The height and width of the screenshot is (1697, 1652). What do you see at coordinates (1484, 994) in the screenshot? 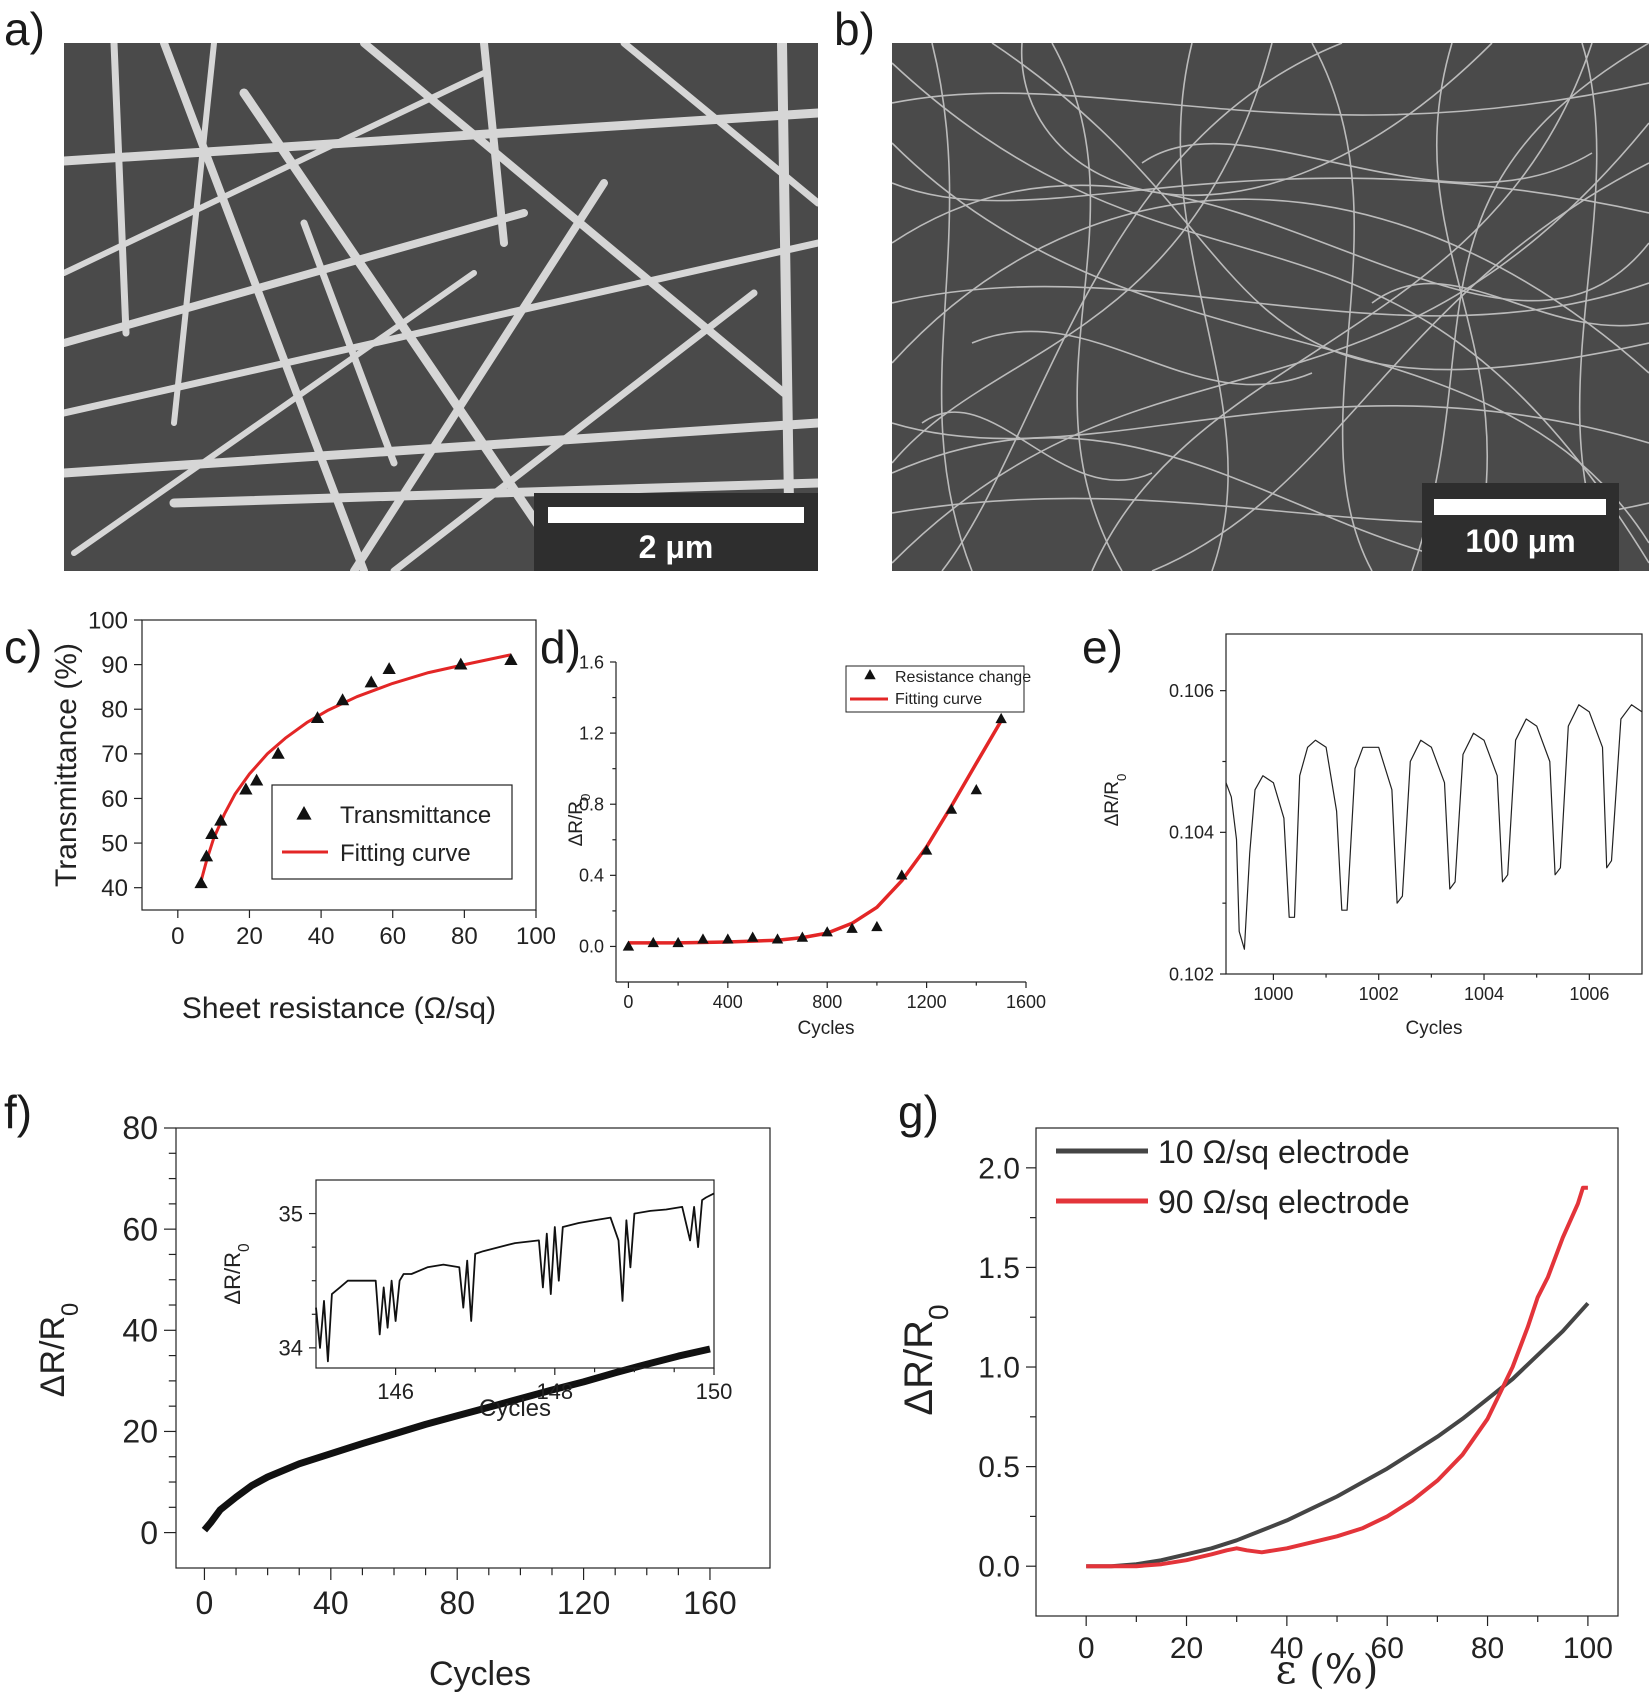
I see `x-tick-label: 1004` at bounding box center [1484, 994].